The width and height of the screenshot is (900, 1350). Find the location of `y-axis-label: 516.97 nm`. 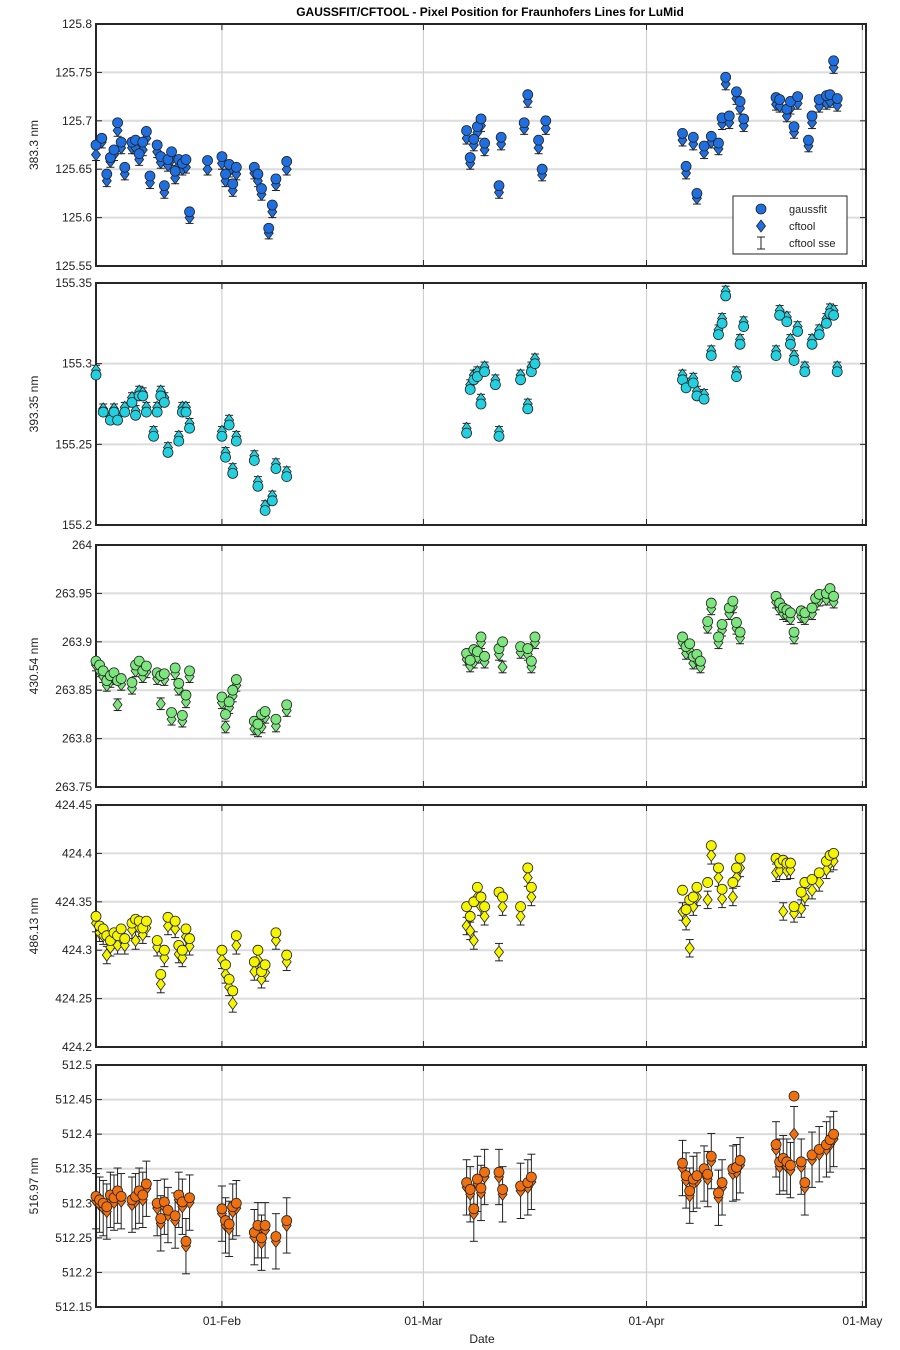

y-axis-label: 516.97 nm is located at coordinates (34, 1186).